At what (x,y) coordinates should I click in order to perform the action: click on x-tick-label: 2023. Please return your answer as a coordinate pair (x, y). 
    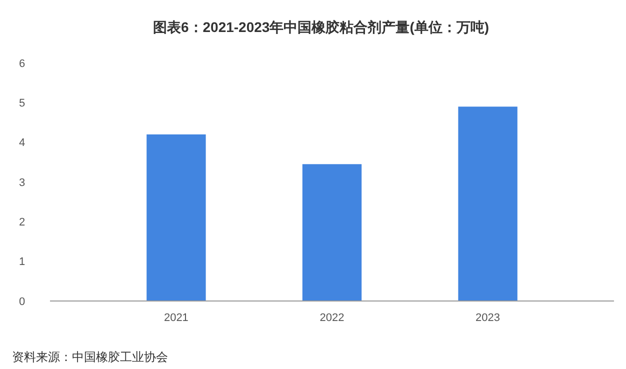
    Looking at the image, I should click on (488, 318).